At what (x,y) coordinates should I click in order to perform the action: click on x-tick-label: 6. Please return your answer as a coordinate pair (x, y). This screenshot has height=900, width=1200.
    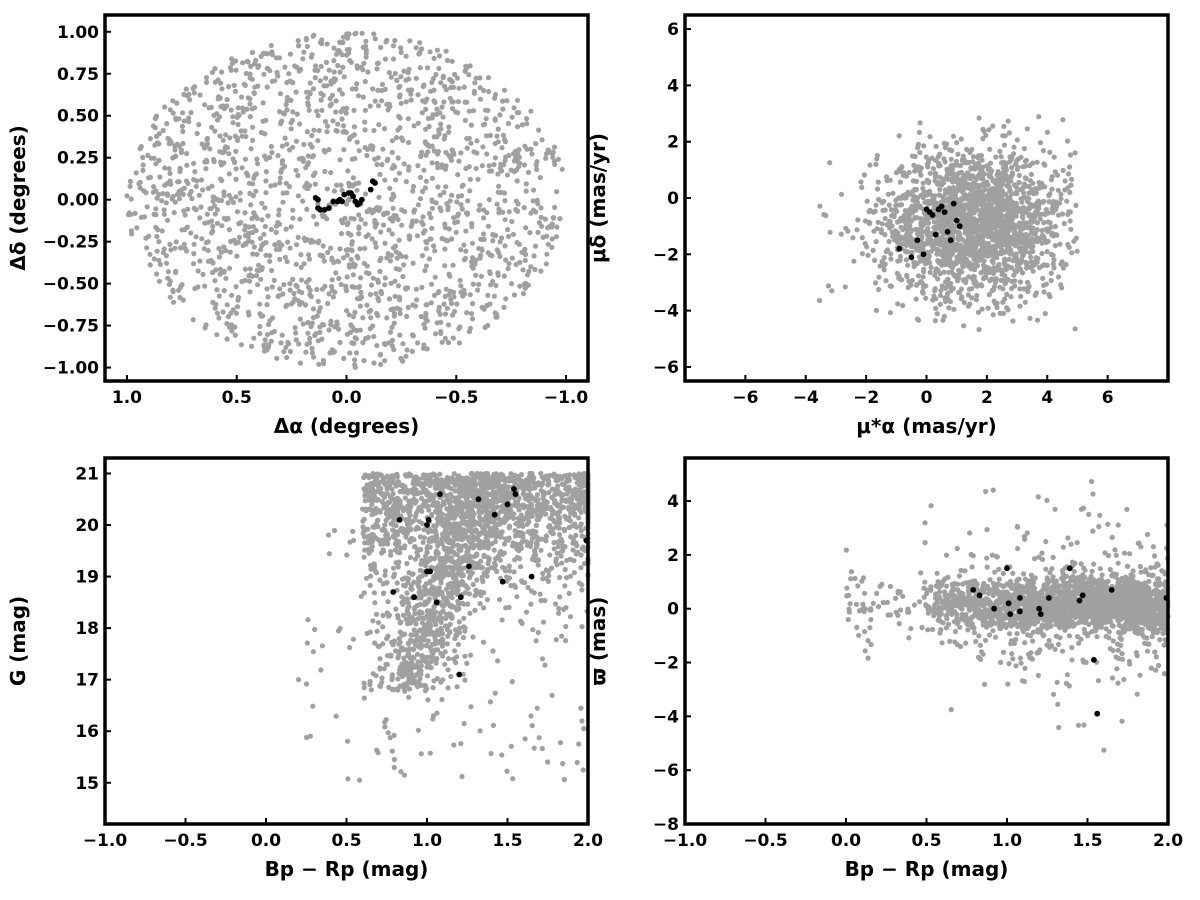
    Looking at the image, I should click on (1108, 398).